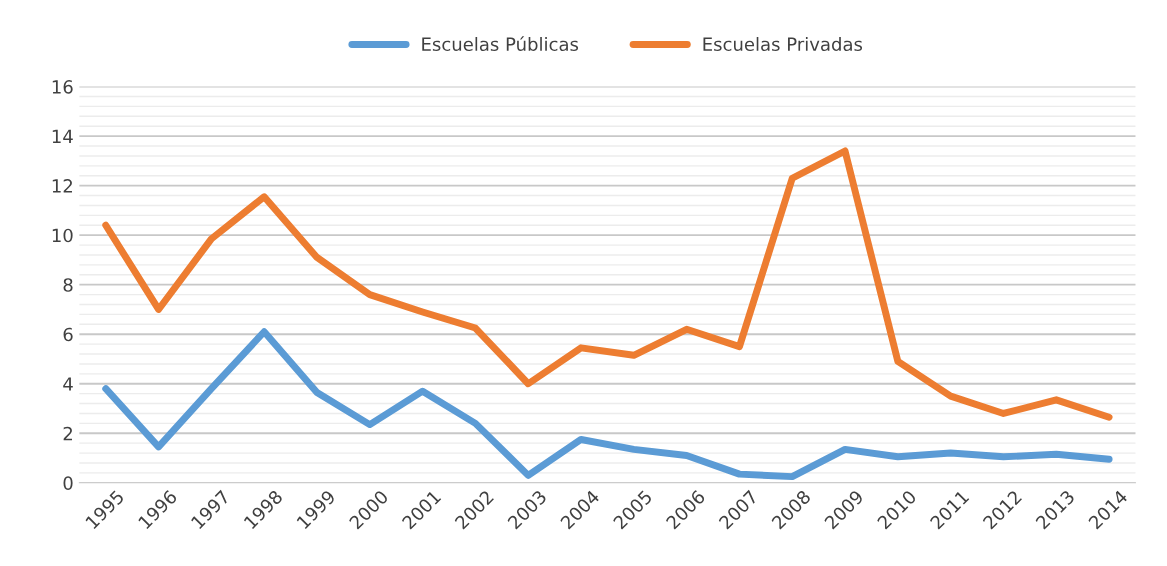 The height and width of the screenshot is (566, 1167). Describe the element at coordinates (500, 43) in the screenshot. I see `legend-label: Escuelas Públicas` at that location.